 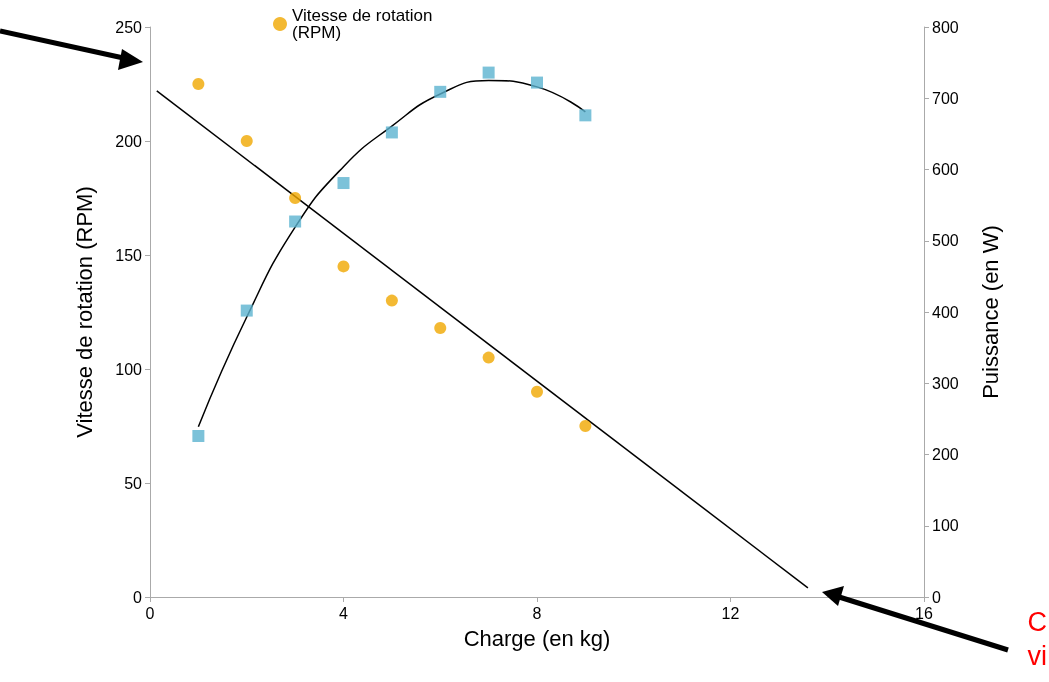 I want to click on y-tick-label: 200, so click(x=129, y=141).